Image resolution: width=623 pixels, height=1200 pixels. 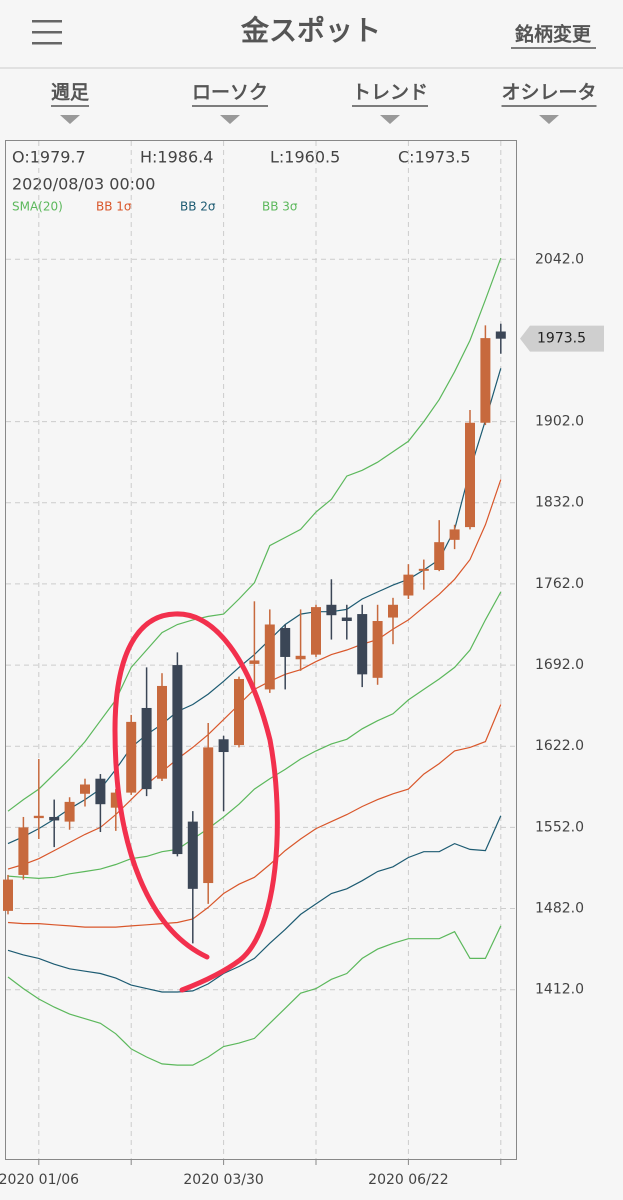 I want to click on price-tag, so click(x=562, y=338).